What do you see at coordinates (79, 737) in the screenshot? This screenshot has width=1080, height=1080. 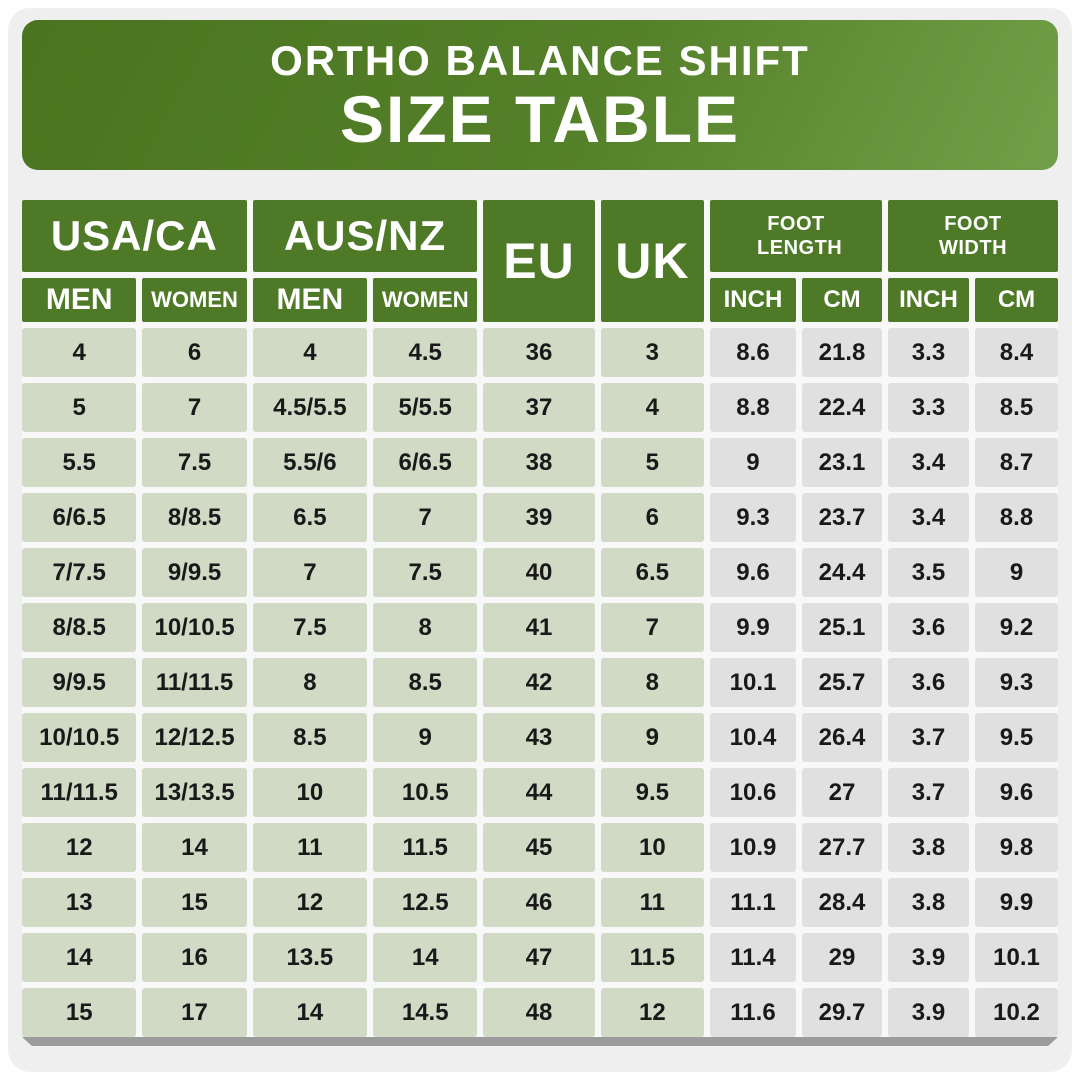 I see `table-cell-r8-c1: 10/10.5` at bounding box center [79, 737].